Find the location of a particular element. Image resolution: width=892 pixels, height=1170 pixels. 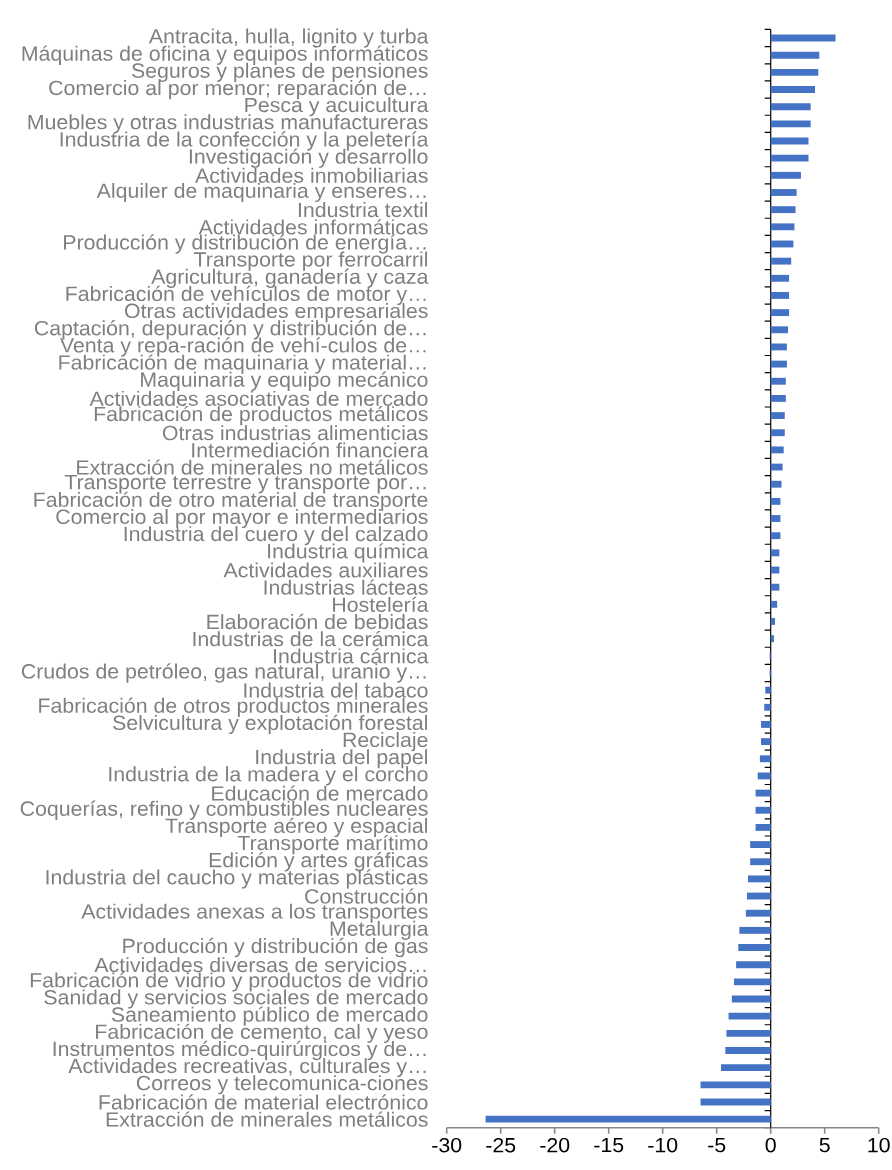

x-tick-label: 10 is located at coordinates (879, 1145).